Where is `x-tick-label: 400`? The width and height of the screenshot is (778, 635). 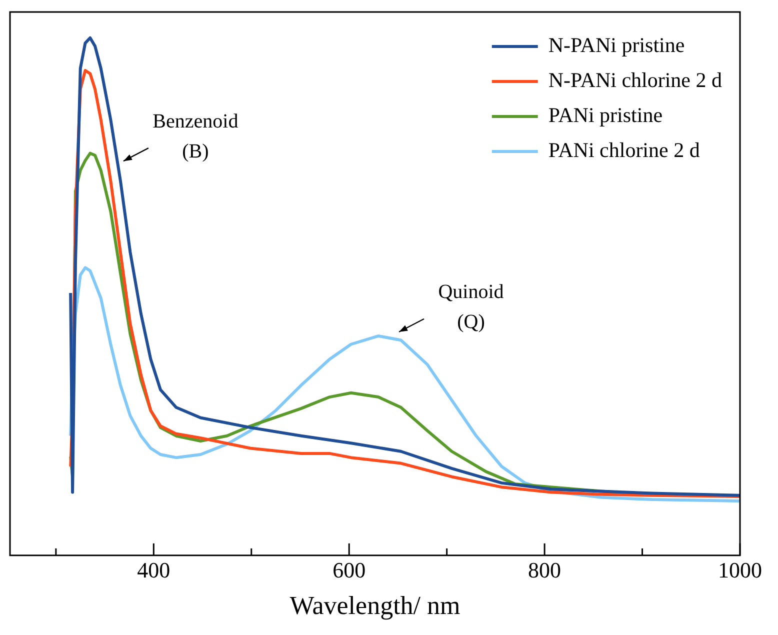 x-tick-label: 400 is located at coordinates (153, 569).